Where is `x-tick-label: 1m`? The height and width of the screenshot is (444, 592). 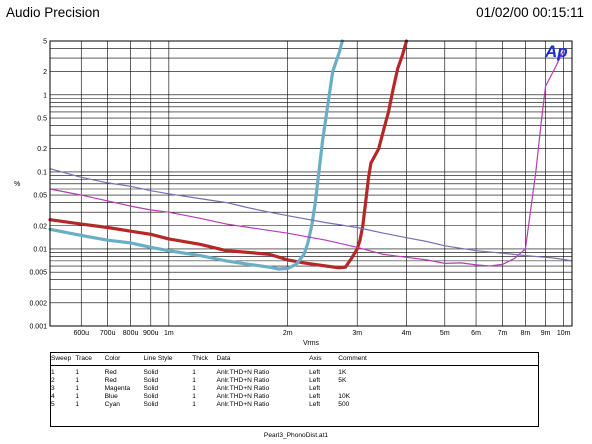 x-tick-label: 1m is located at coordinates (169, 333).